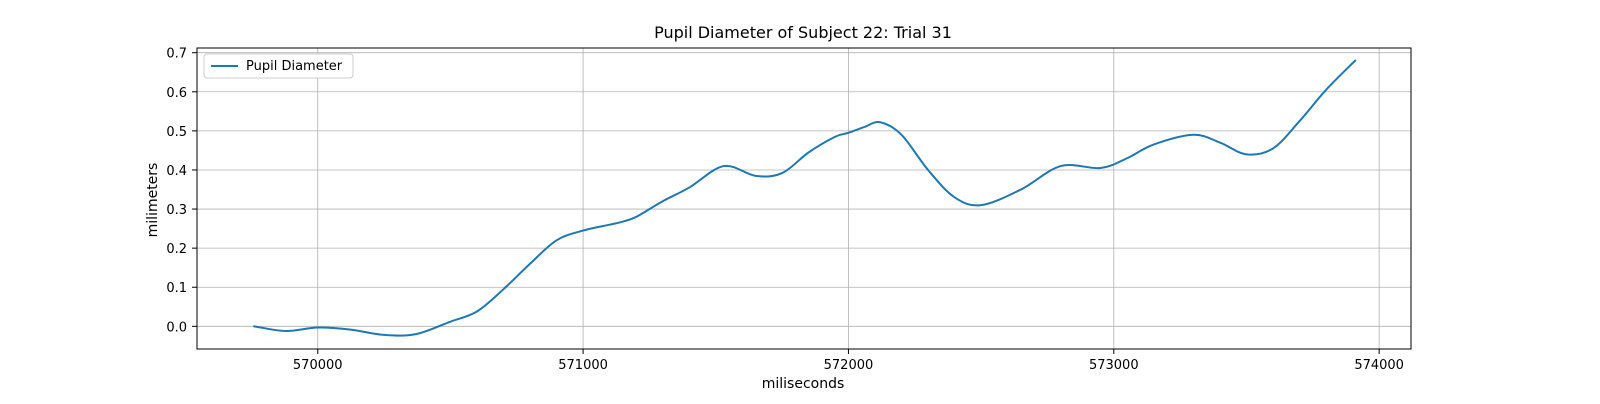 The width and height of the screenshot is (1600, 404). Describe the element at coordinates (1114, 365) in the screenshot. I see `x-tick-label-3: 573000` at that location.